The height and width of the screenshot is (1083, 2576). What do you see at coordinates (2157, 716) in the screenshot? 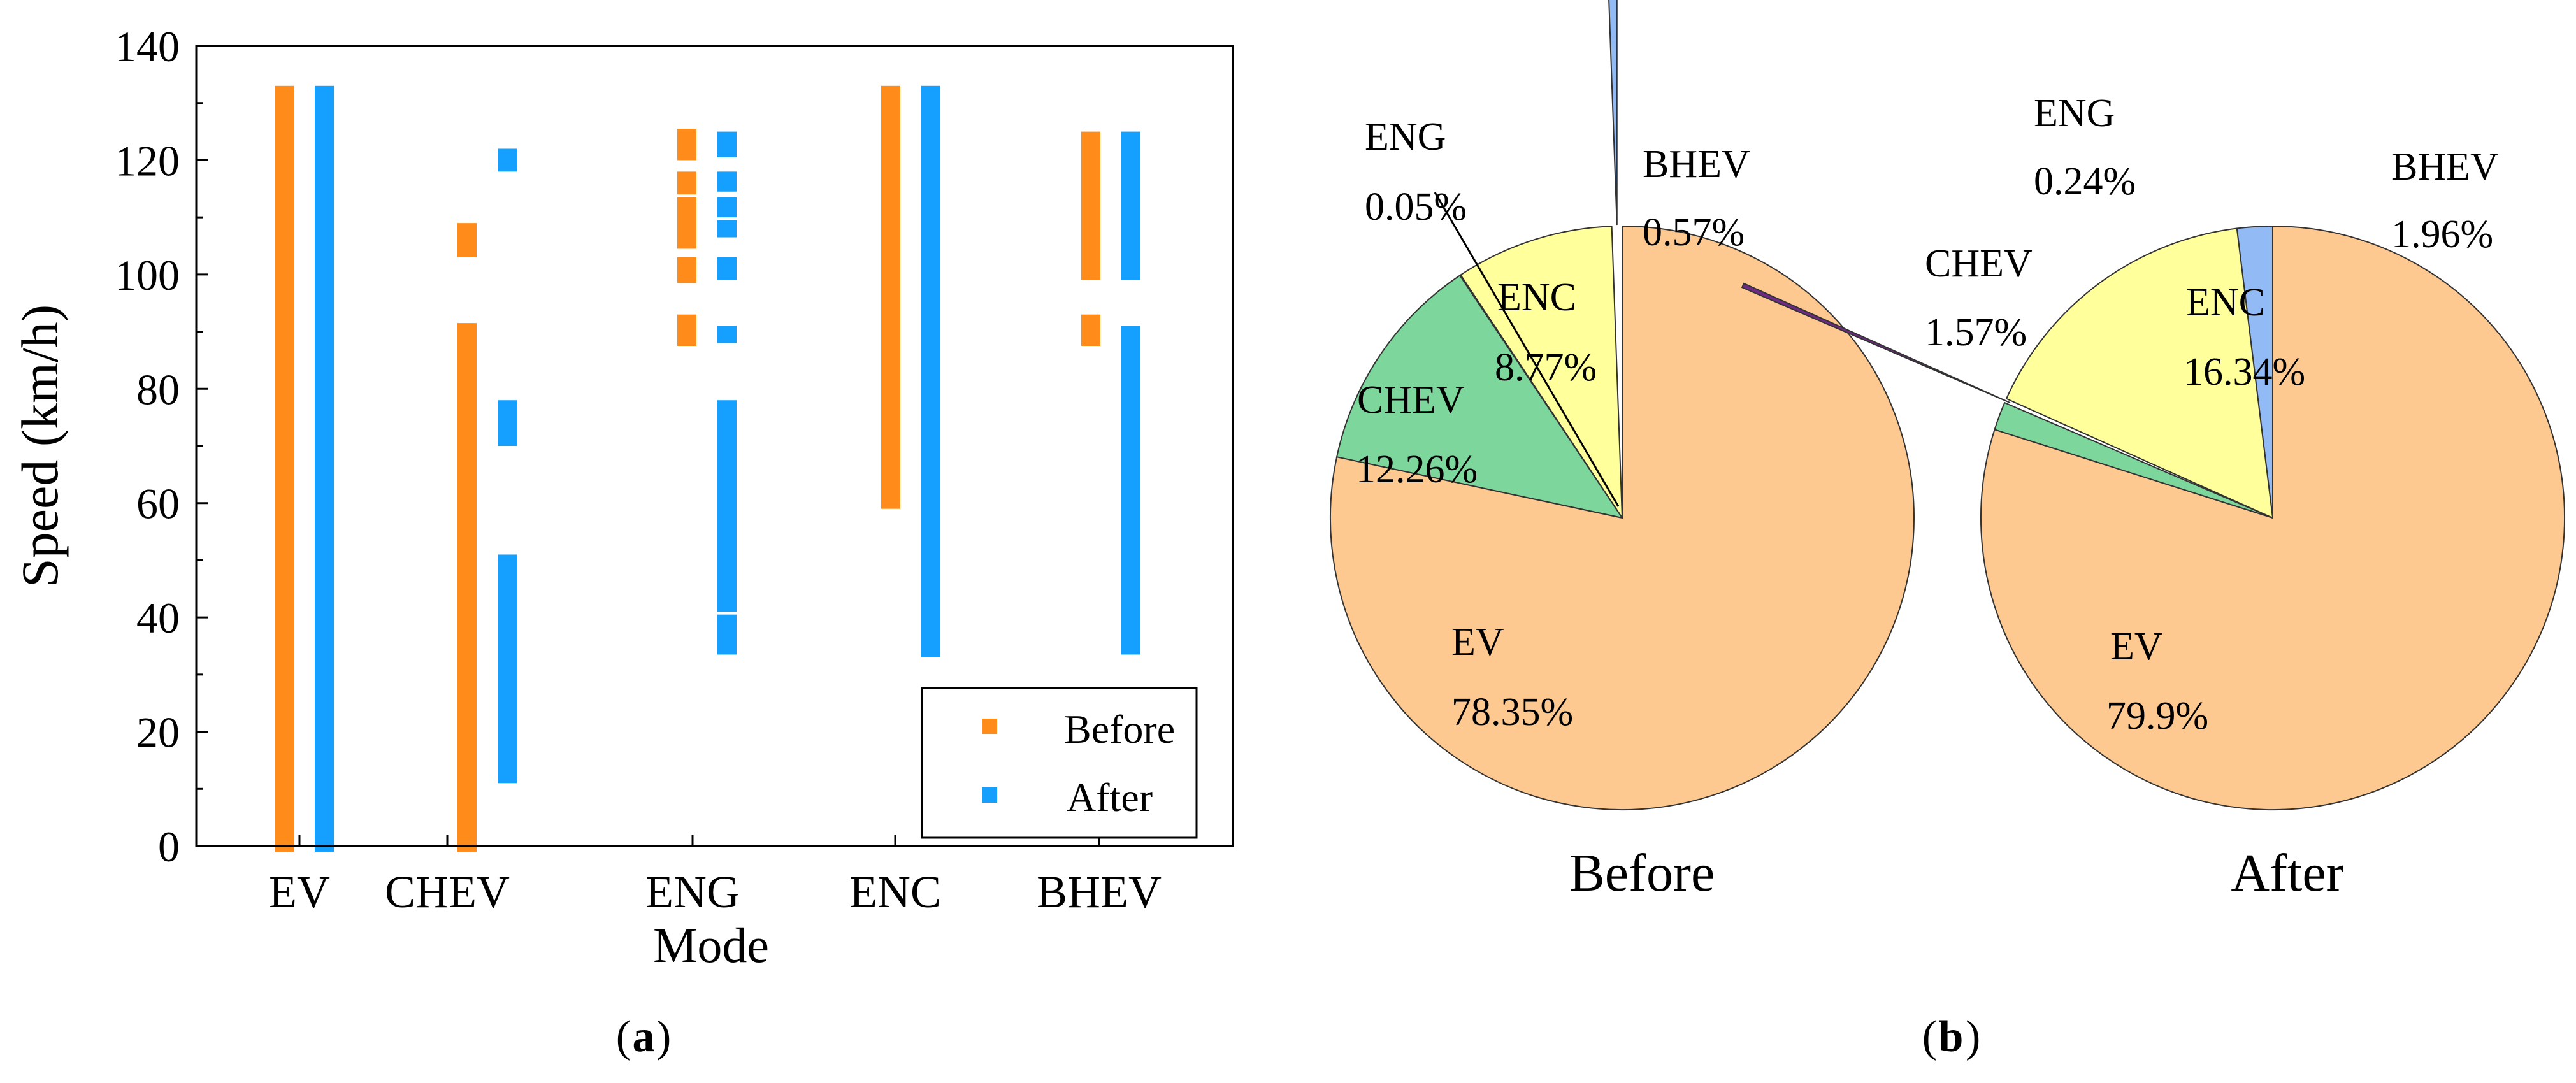
I see `slice-value-ev: 79.9%` at bounding box center [2157, 716].